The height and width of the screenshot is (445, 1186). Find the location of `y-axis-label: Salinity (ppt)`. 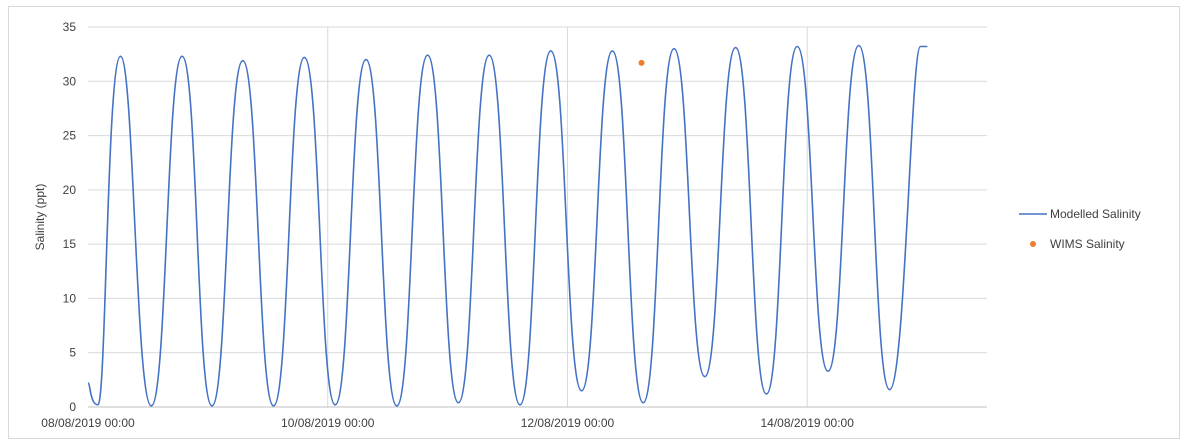

y-axis-label: Salinity (ppt) is located at coordinates (40, 217).